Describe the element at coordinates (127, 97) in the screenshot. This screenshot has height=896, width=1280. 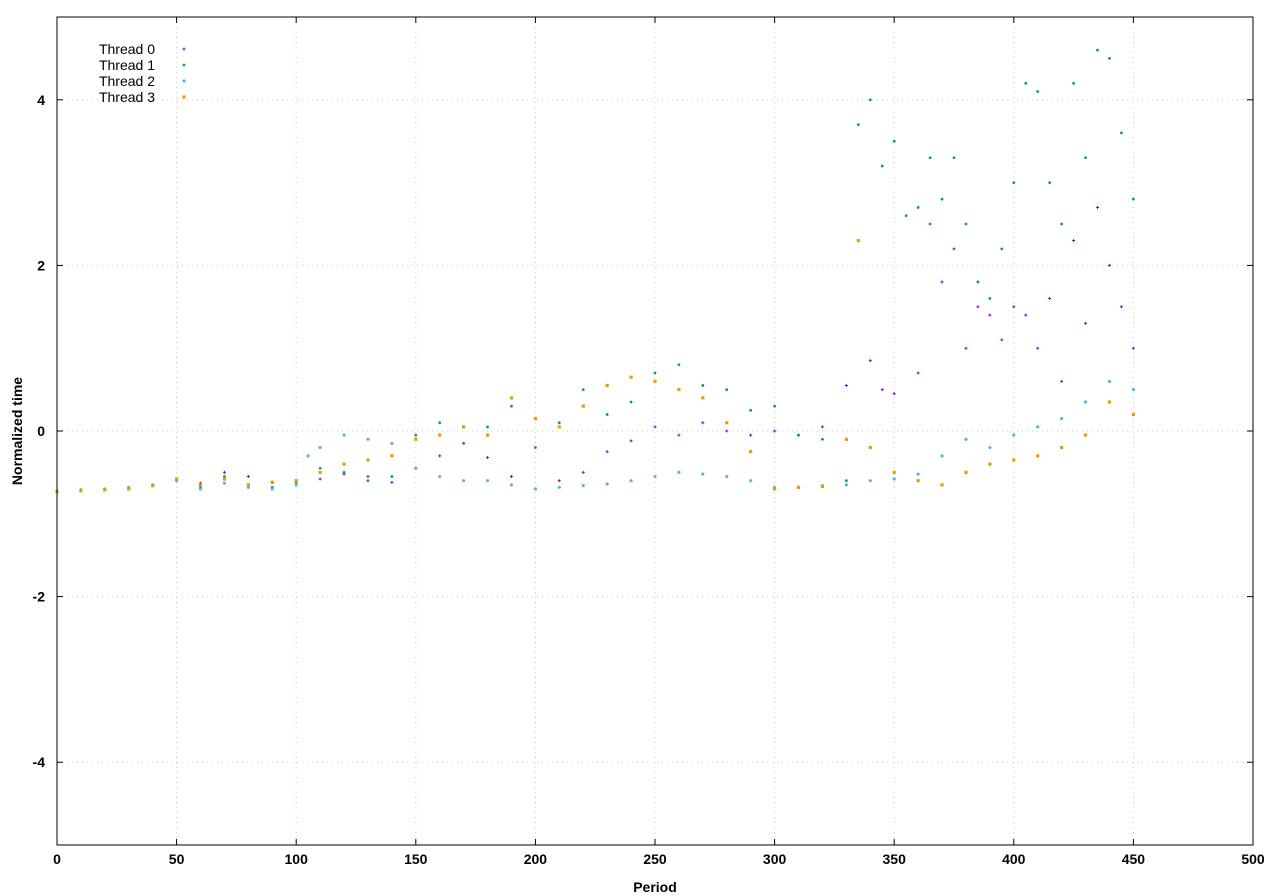
I see `legend-label: Thread 3` at that location.